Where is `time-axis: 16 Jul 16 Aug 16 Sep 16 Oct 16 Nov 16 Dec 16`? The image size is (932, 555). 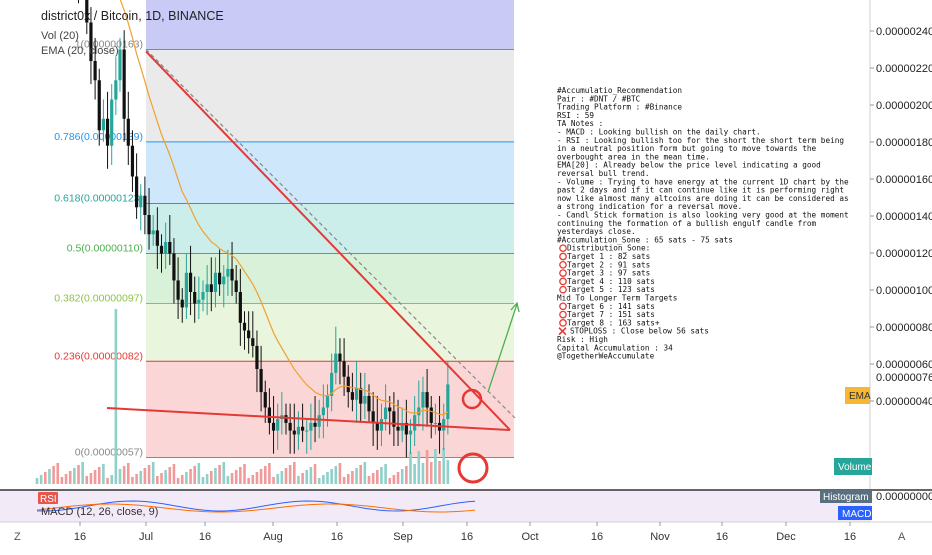 time-axis: 16 Jul 16 Aug 16 Sep 16 Oct 16 Nov 16 Dec 16 is located at coordinates (465, 532).